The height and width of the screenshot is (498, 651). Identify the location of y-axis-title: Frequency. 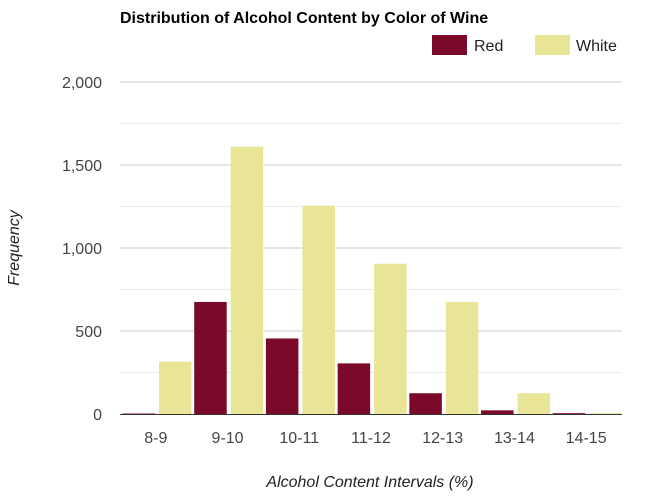
(14, 247).